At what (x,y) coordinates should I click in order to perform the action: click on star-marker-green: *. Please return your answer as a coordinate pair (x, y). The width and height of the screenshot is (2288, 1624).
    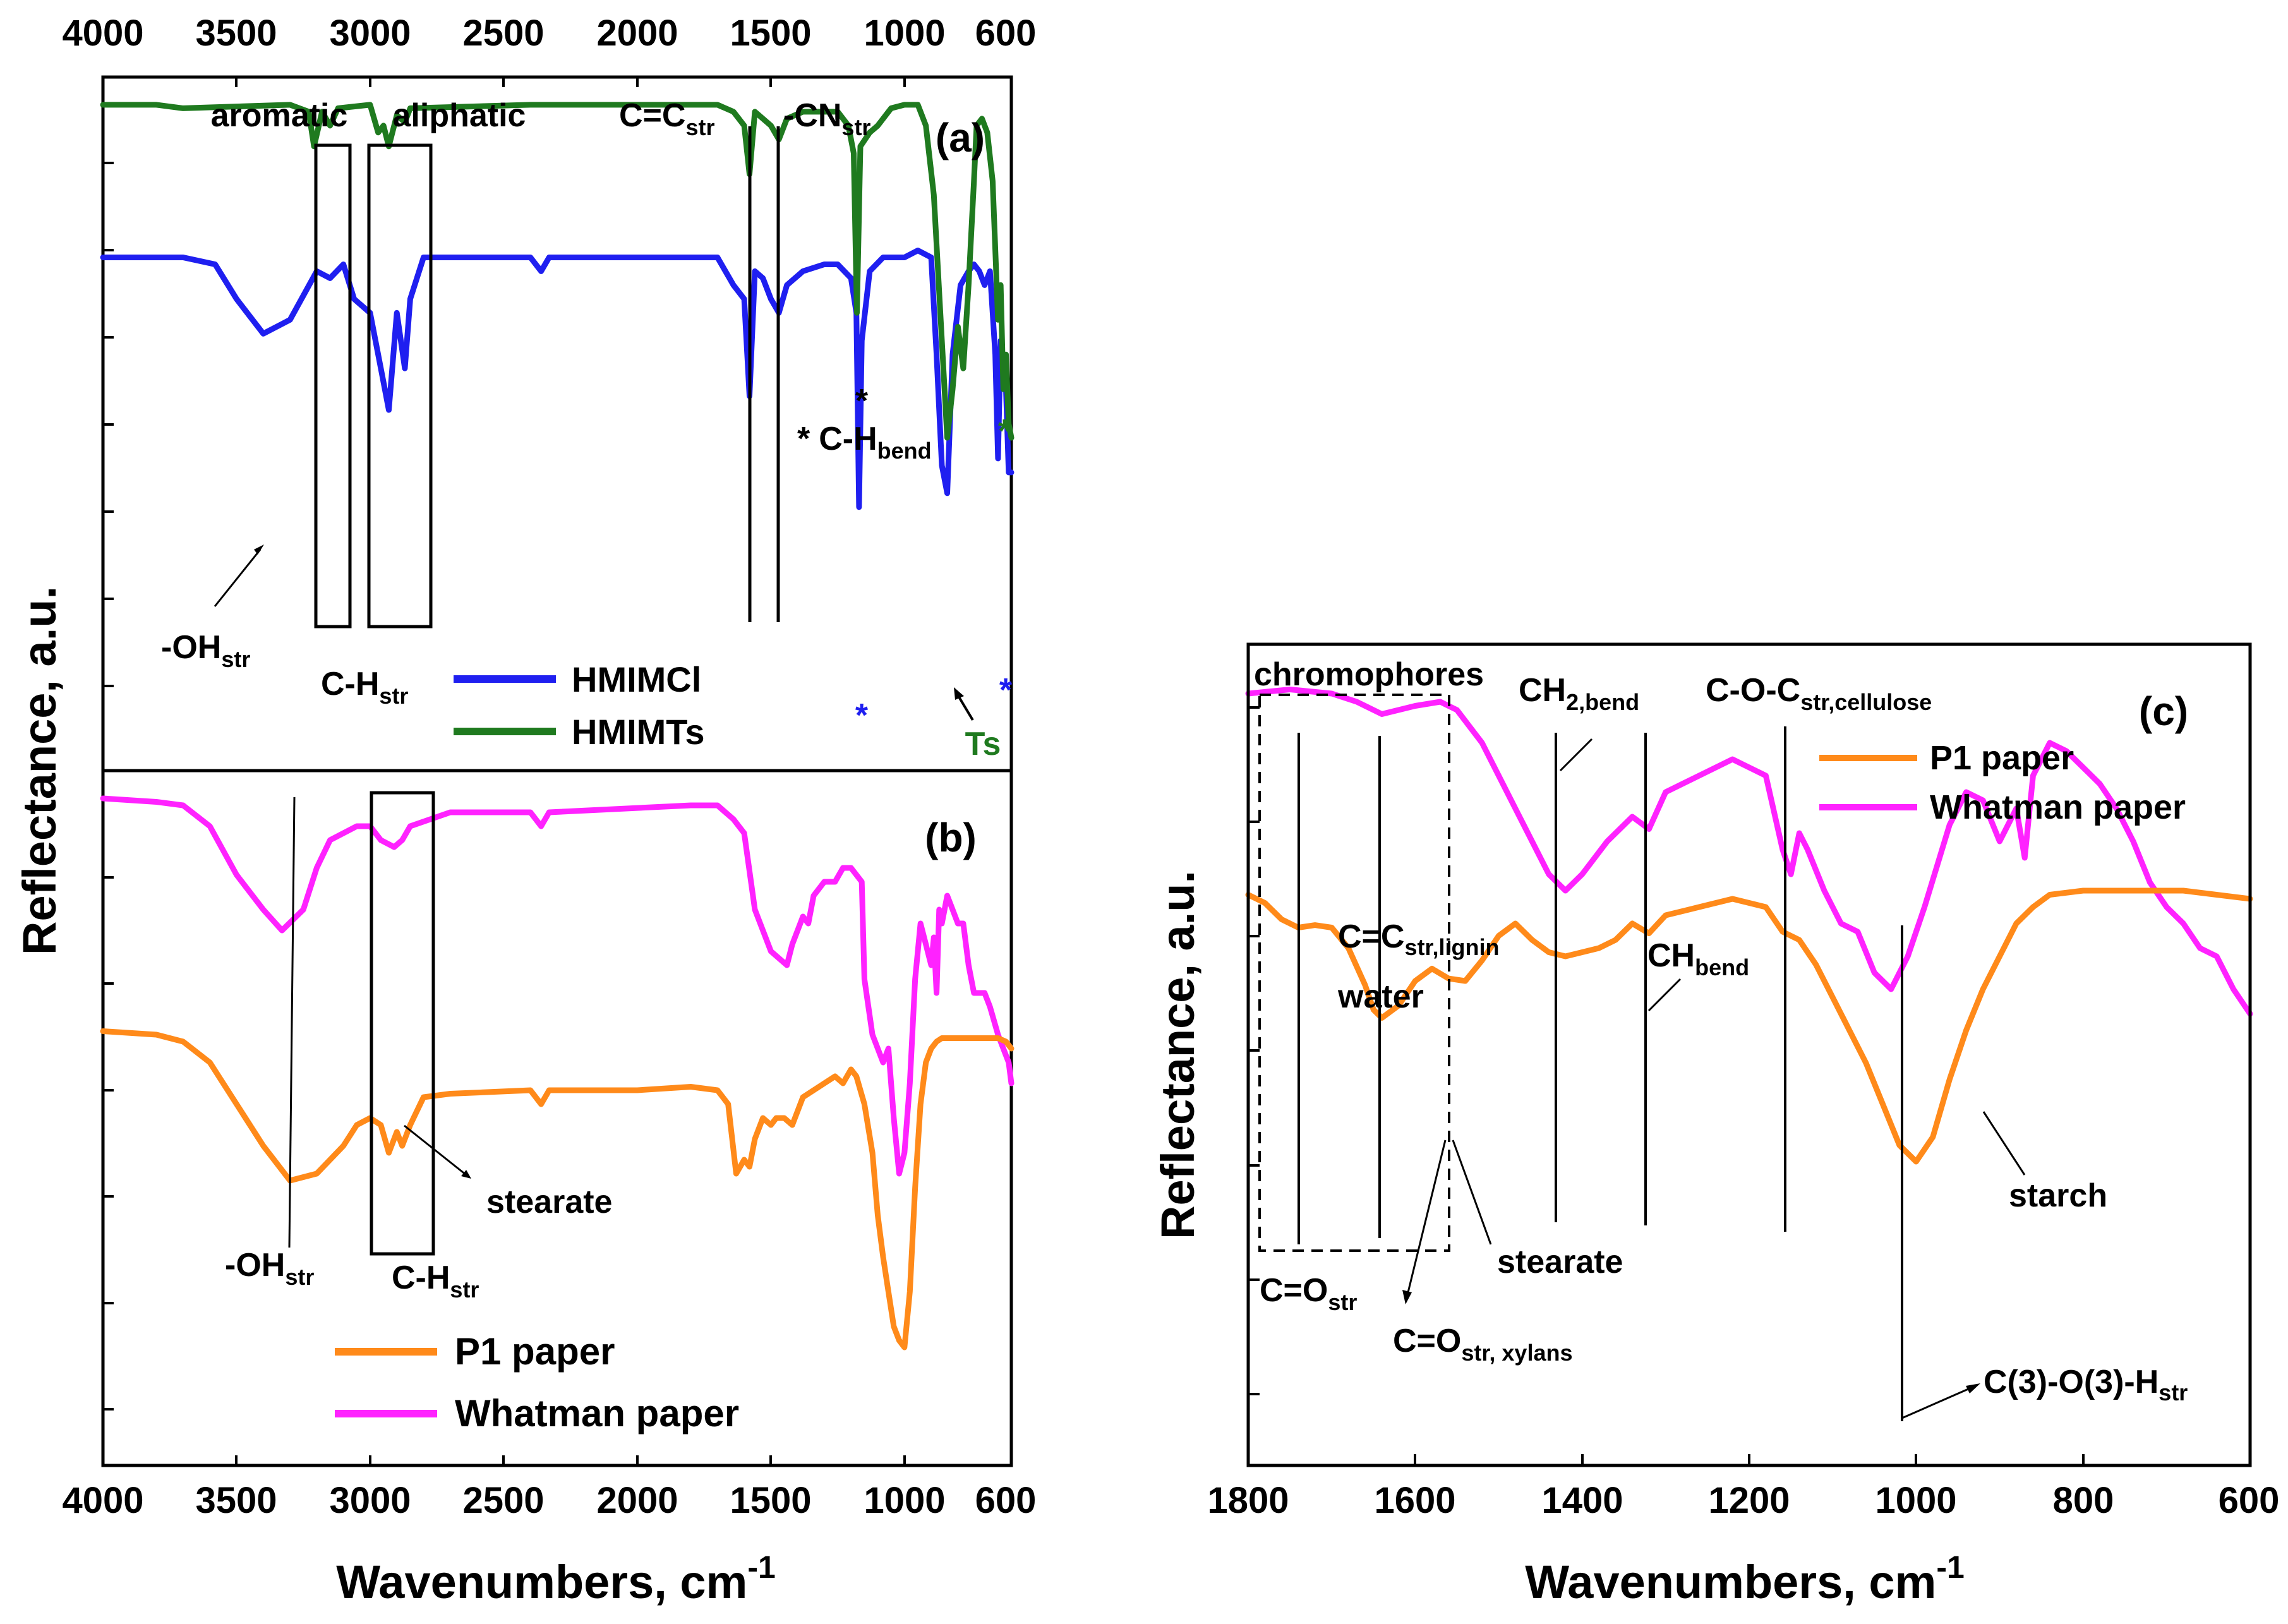
    Looking at the image, I should click on (1005, 431).